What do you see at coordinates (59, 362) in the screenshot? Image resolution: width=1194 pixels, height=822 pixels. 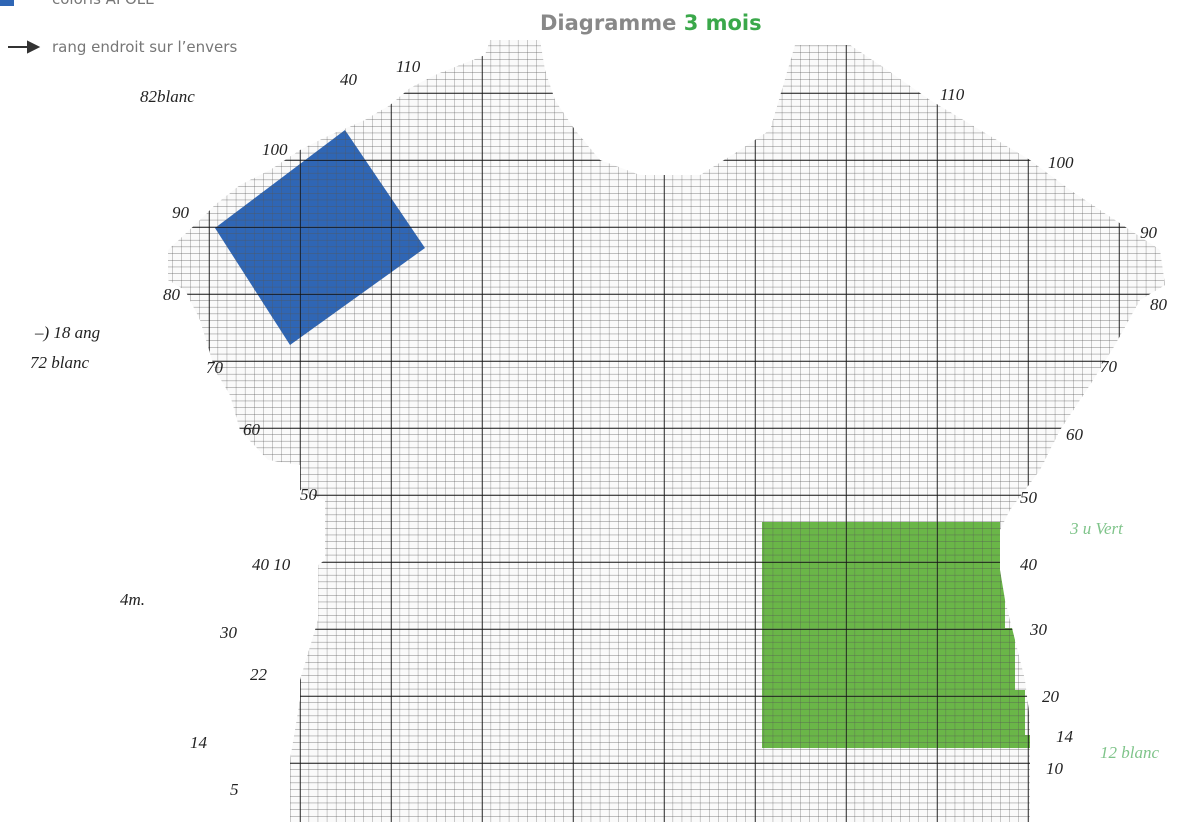 I see `annotation: 72 blanc` at bounding box center [59, 362].